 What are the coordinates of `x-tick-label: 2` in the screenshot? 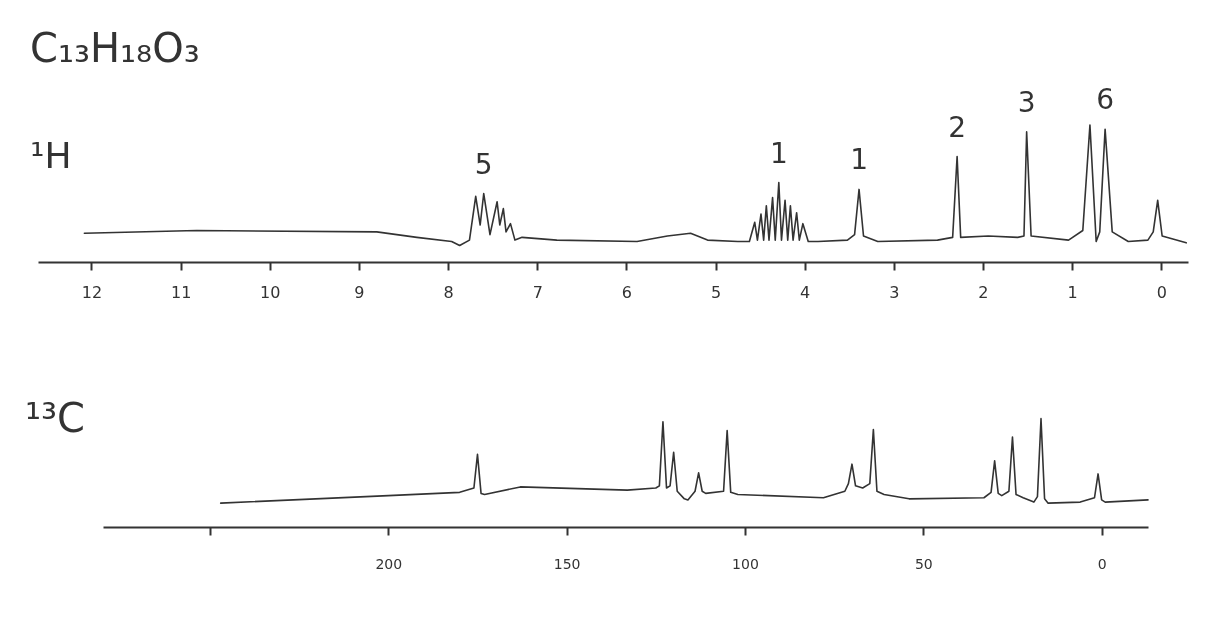 It's located at (983, 292).